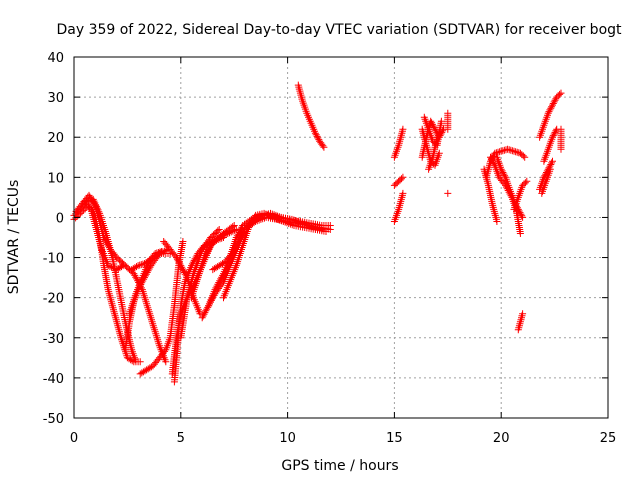 The width and height of the screenshot is (640, 480). Describe the element at coordinates (53, 379) in the screenshot. I see `y-tick-label-1: -40` at that location.